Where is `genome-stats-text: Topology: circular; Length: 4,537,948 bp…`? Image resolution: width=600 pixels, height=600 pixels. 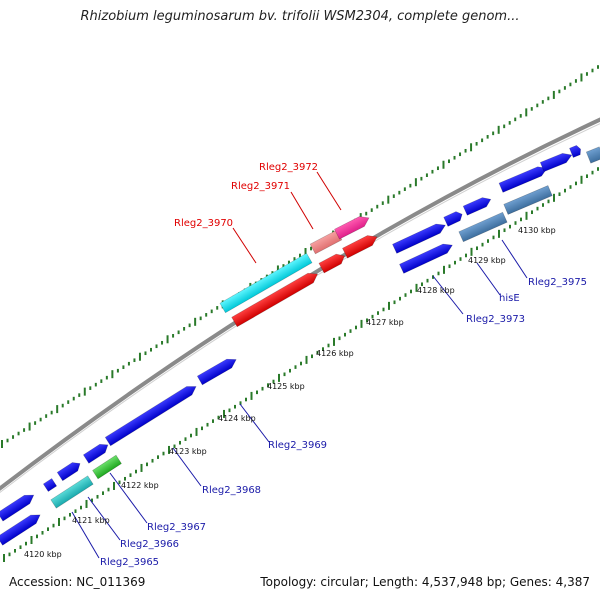 genome-stats-text: Topology: circular; Length: 4,537,948 bp… is located at coordinates (425, 582).